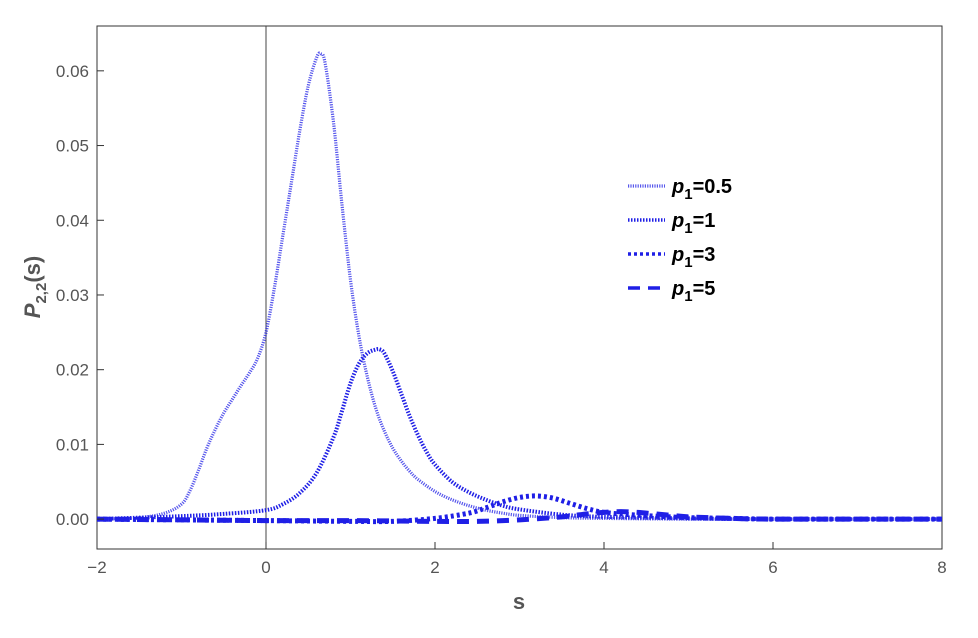 The height and width of the screenshot is (638, 978). What do you see at coordinates (72, 220) in the screenshot?
I see `y-tick-label: 0.04` at bounding box center [72, 220].